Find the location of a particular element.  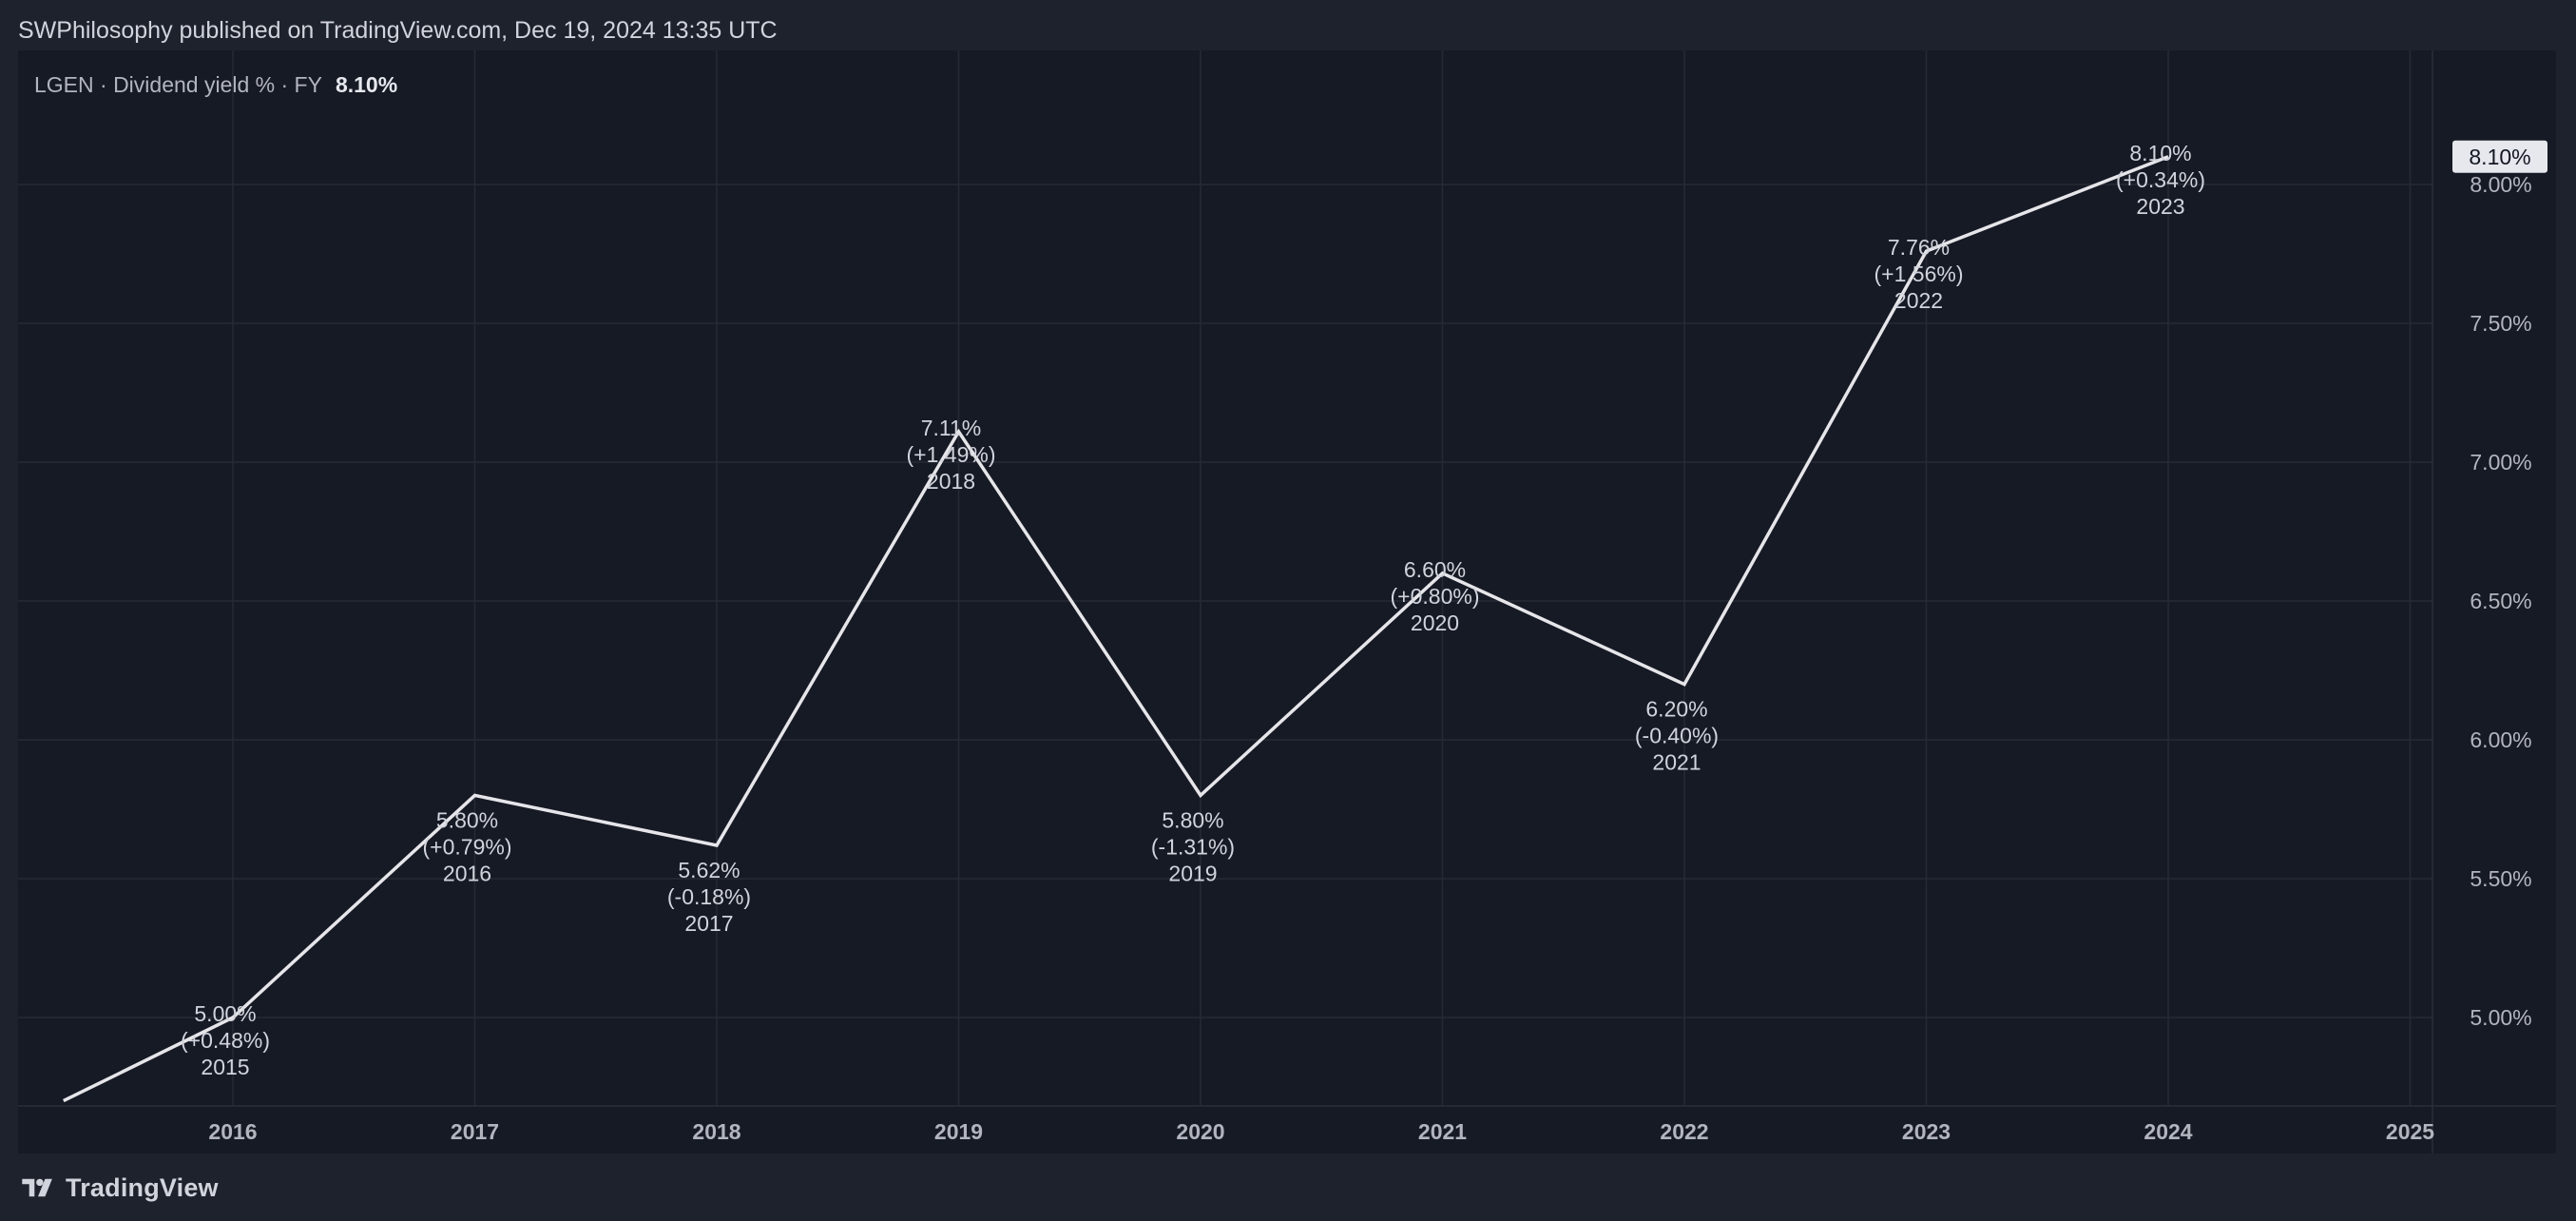

last-value-badge is located at coordinates (2500, 156).